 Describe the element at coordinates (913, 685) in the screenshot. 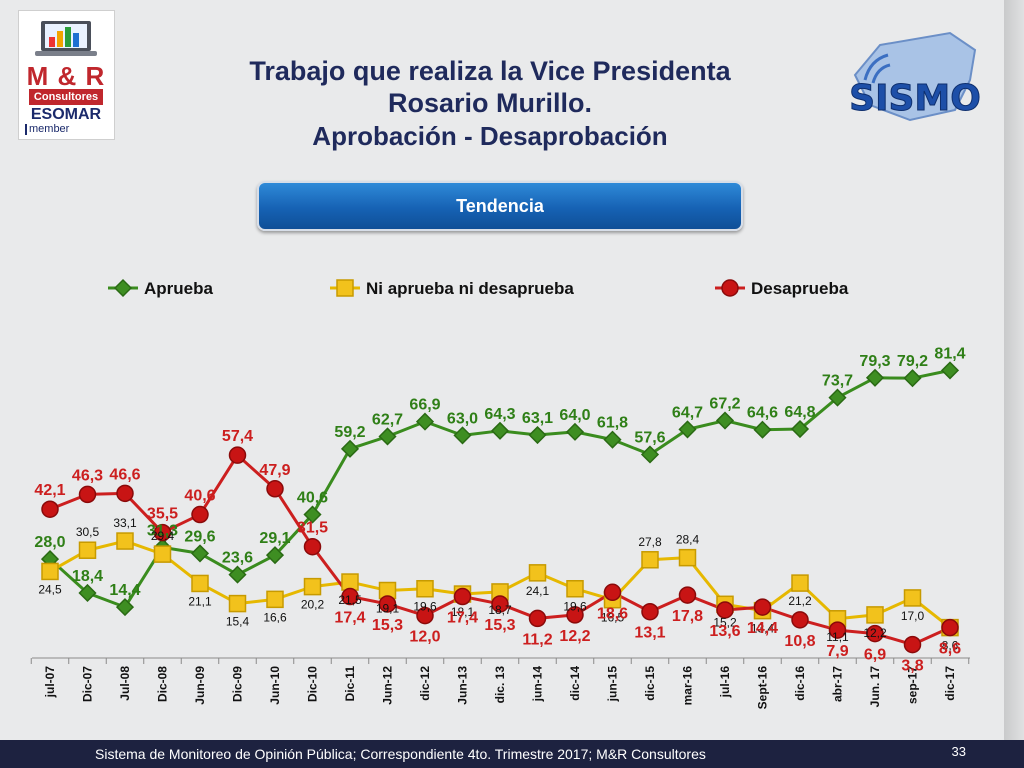

I see `x-tick-label: sep-17` at that location.